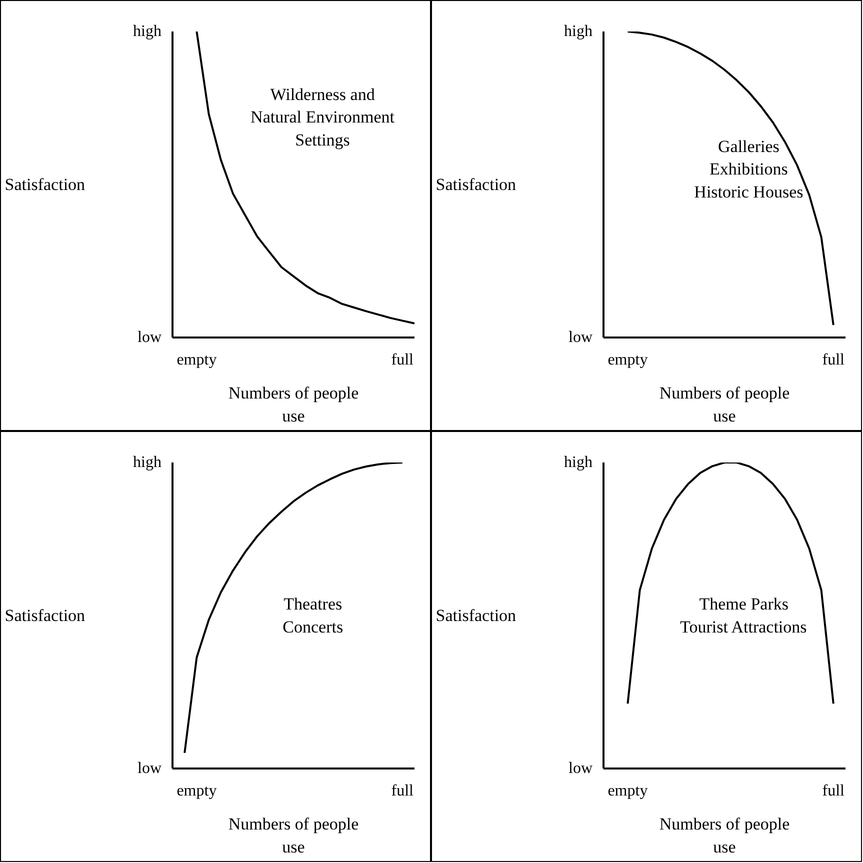 This screenshot has width=863, height=863. Describe the element at coordinates (313, 615) in the screenshot. I see `annotation: Theatres Concerts` at that location.